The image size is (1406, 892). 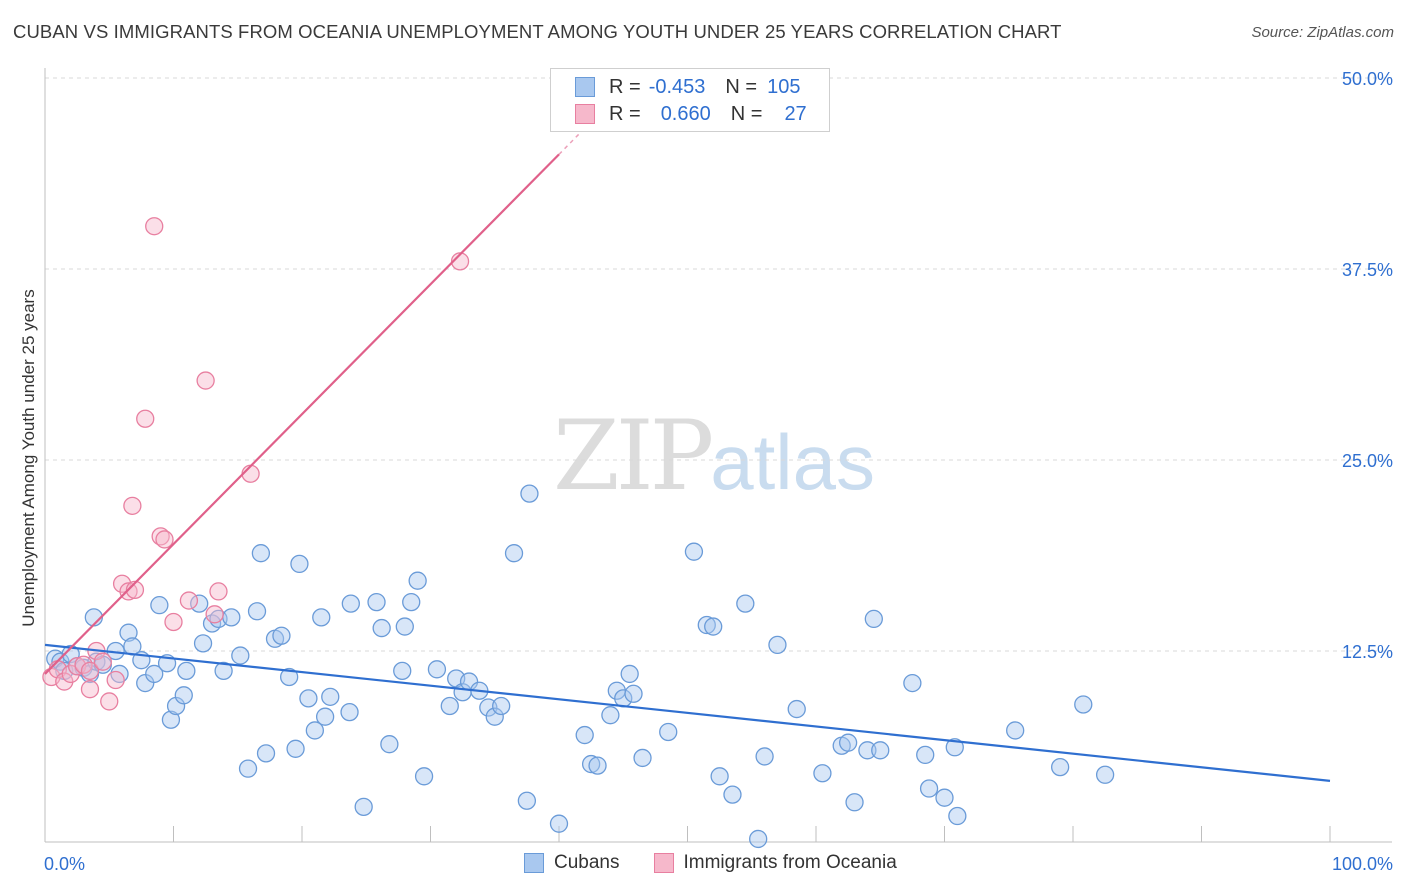 What do you see at coordinates (587, 862) in the screenshot?
I see `legend-cubans: Cubans` at bounding box center [587, 862].